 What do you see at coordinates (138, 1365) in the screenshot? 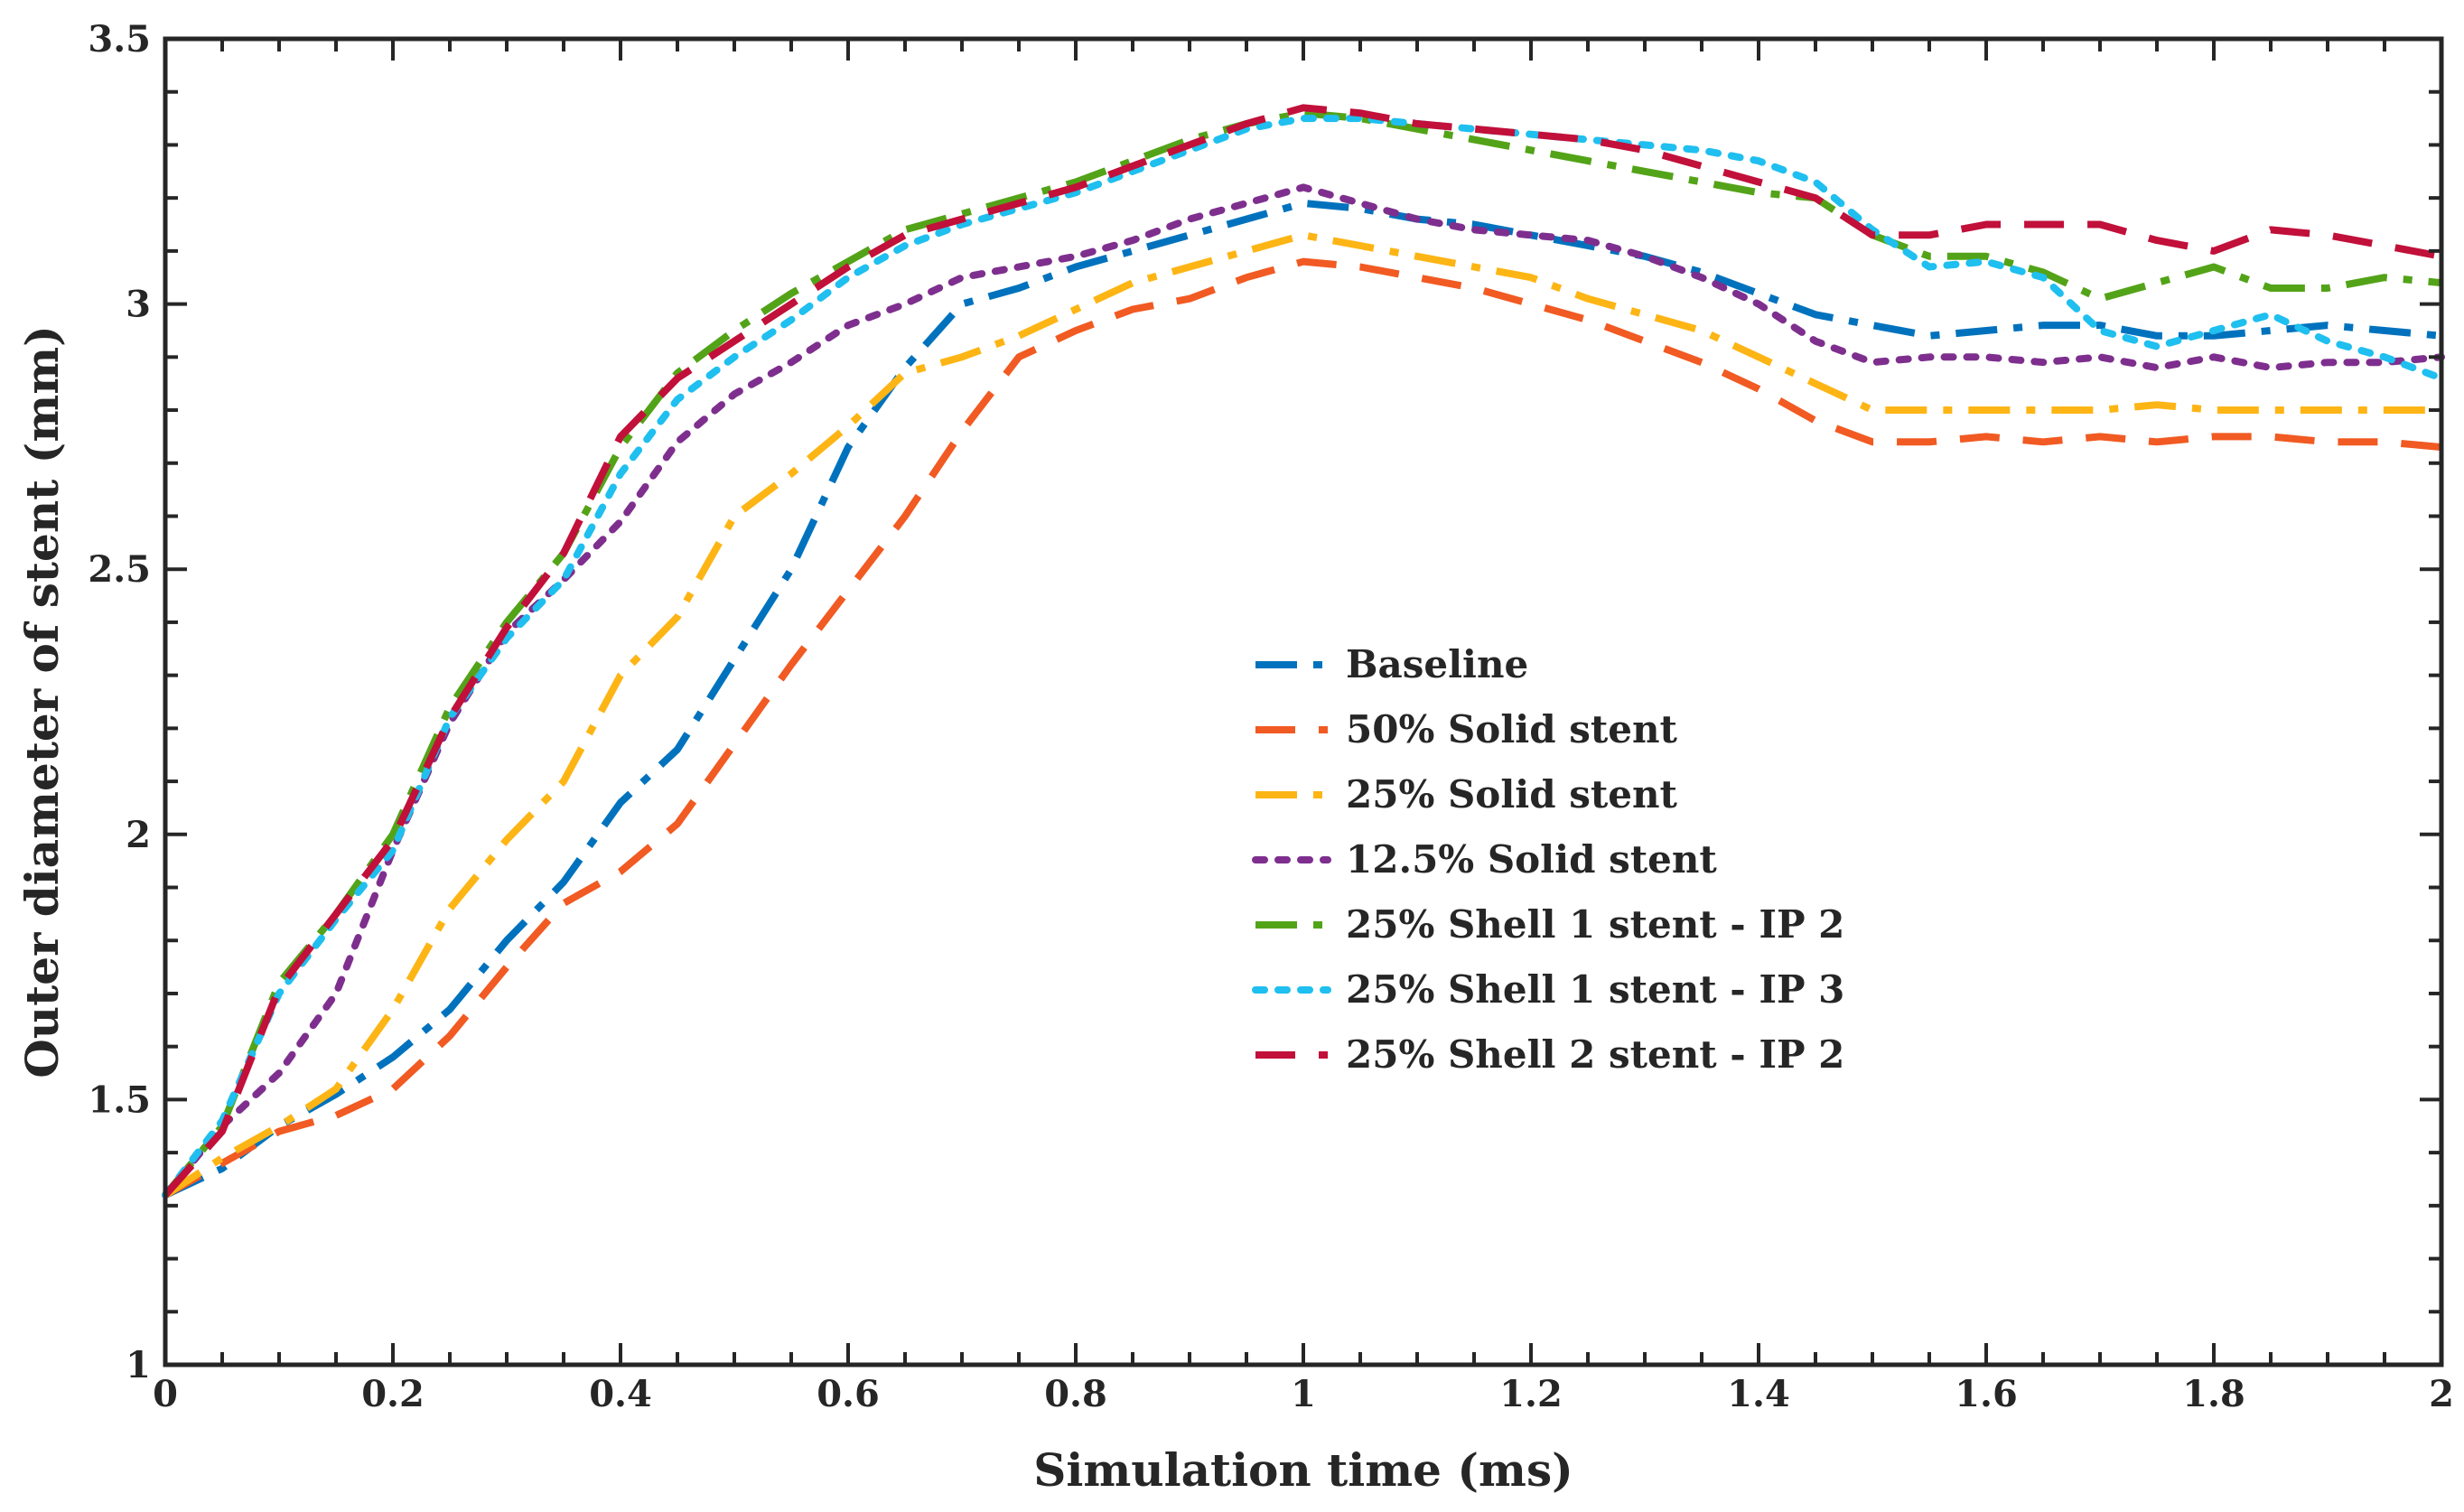
I see `y-tick-label: 1` at bounding box center [138, 1365].